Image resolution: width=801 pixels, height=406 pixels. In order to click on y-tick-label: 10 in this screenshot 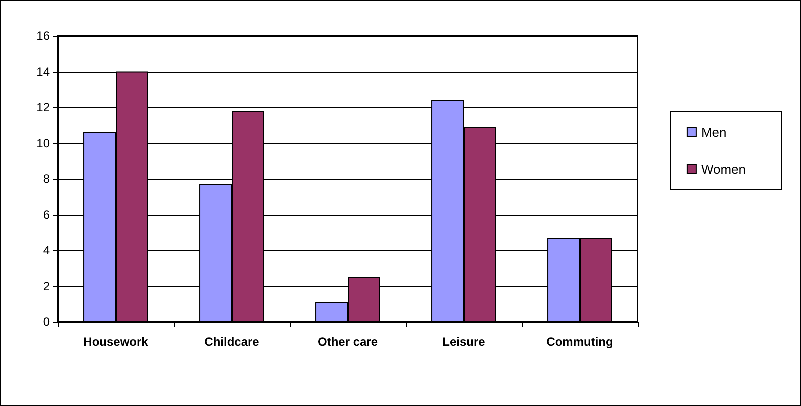, I will do `click(43, 143)`.